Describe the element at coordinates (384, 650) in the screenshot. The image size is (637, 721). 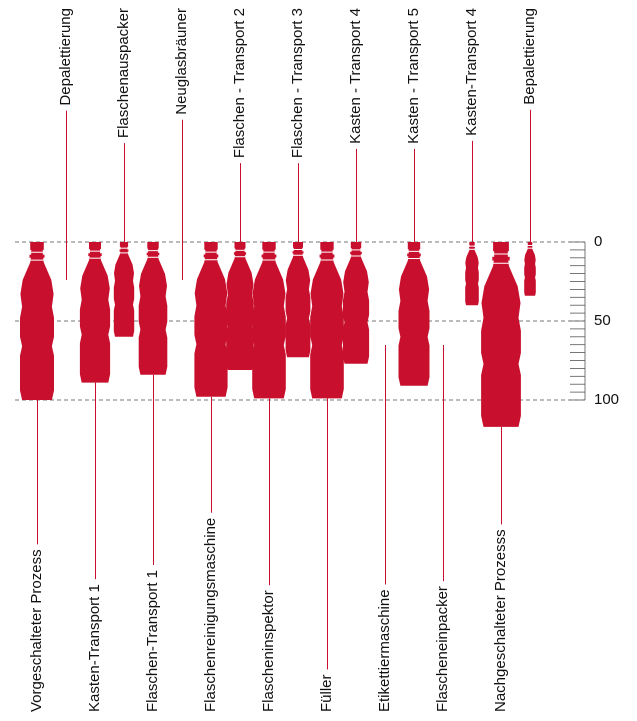
I see `category-label: Etikettiermaschine` at that location.